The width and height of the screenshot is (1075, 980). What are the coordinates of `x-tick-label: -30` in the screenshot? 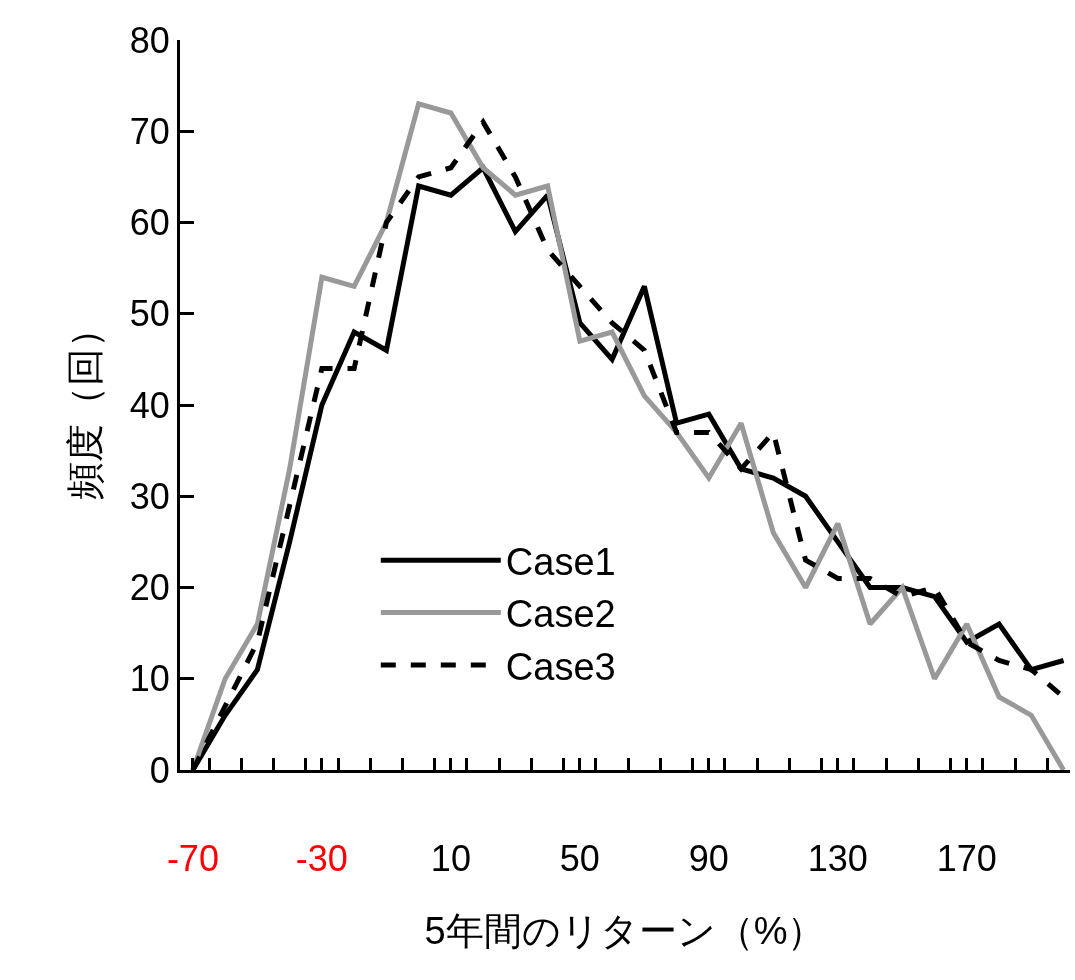 It's located at (321, 859).